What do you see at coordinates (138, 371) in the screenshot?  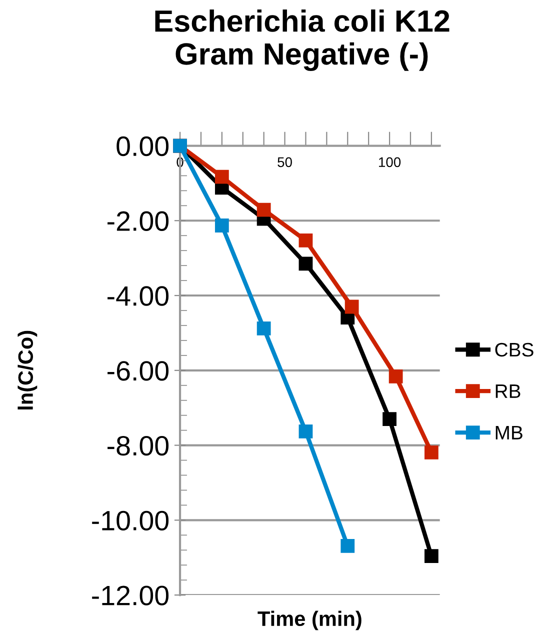 I see `y-tick-label: -6.00` at bounding box center [138, 371].